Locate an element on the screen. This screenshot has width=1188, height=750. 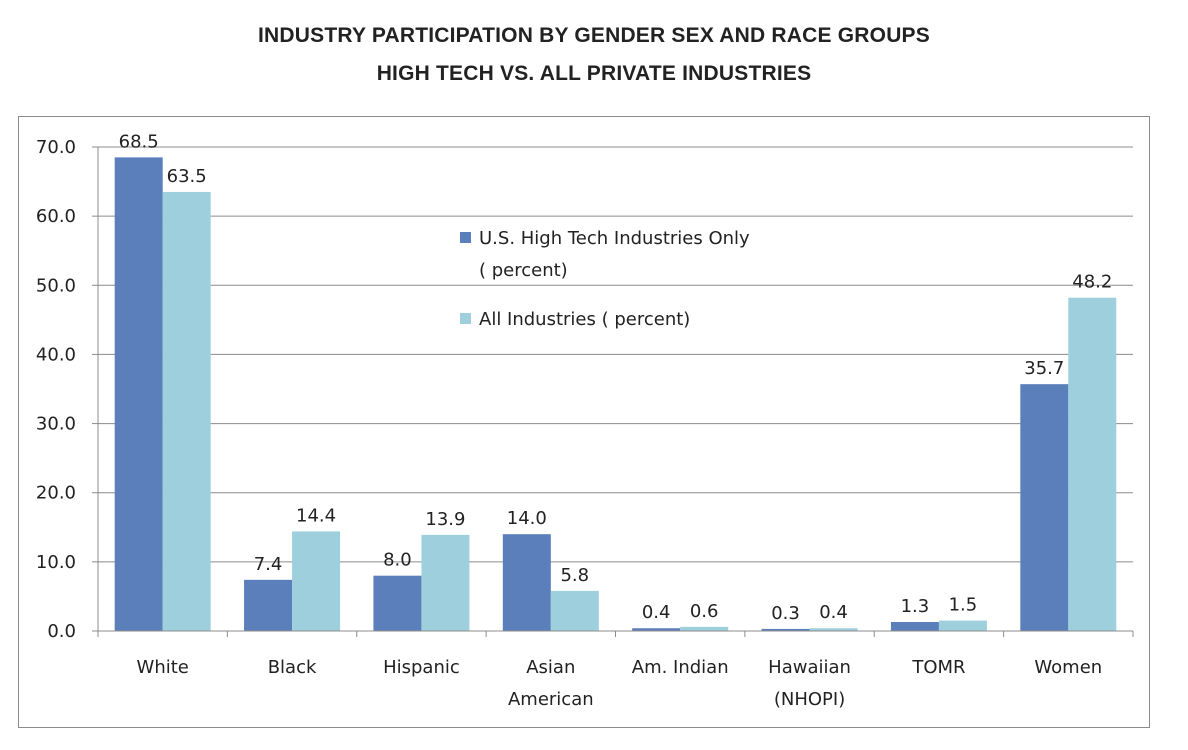
x-category-label: Hispanic is located at coordinates (421, 667).